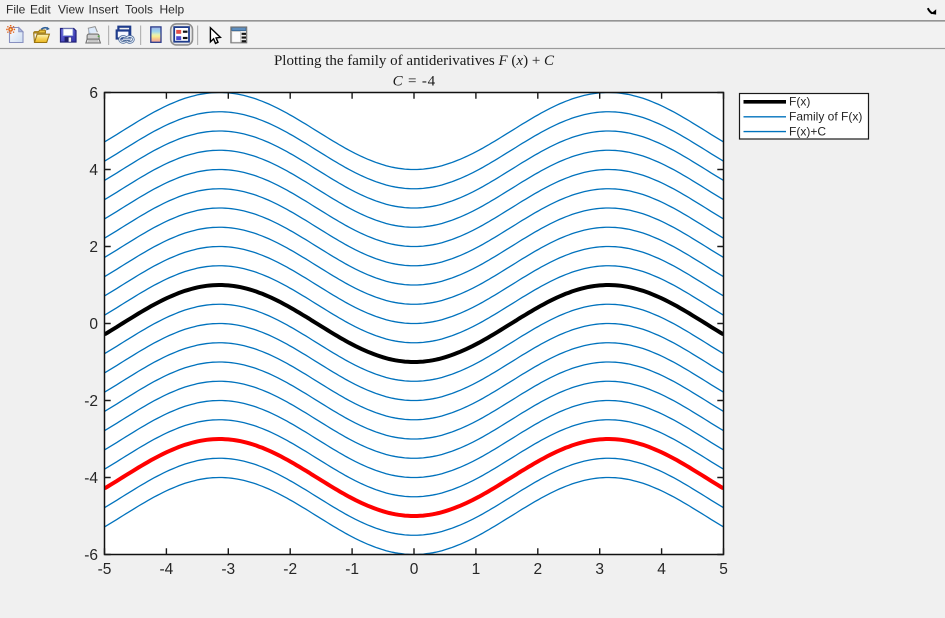 The image size is (945, 618). Describe the element at coordinates (414, 82) in the screenshot. I see `svg-text: C = -4` at that location.